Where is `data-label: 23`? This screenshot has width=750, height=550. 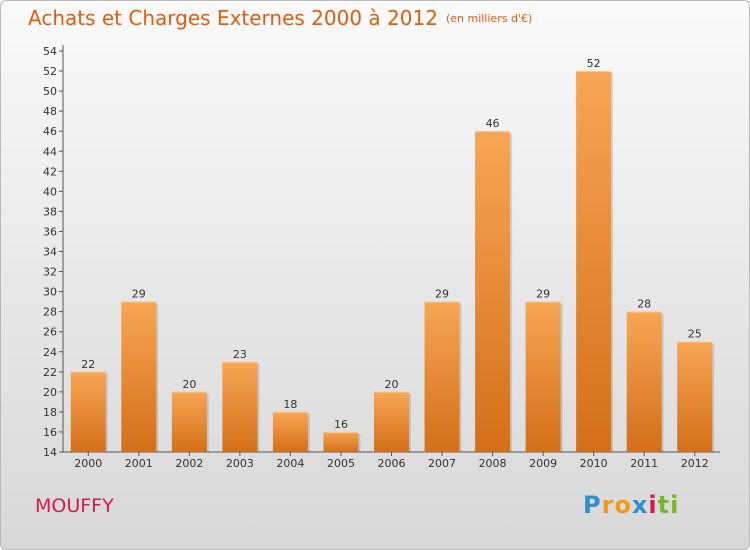 data-label: 23 is located at coordinates (240, 354).